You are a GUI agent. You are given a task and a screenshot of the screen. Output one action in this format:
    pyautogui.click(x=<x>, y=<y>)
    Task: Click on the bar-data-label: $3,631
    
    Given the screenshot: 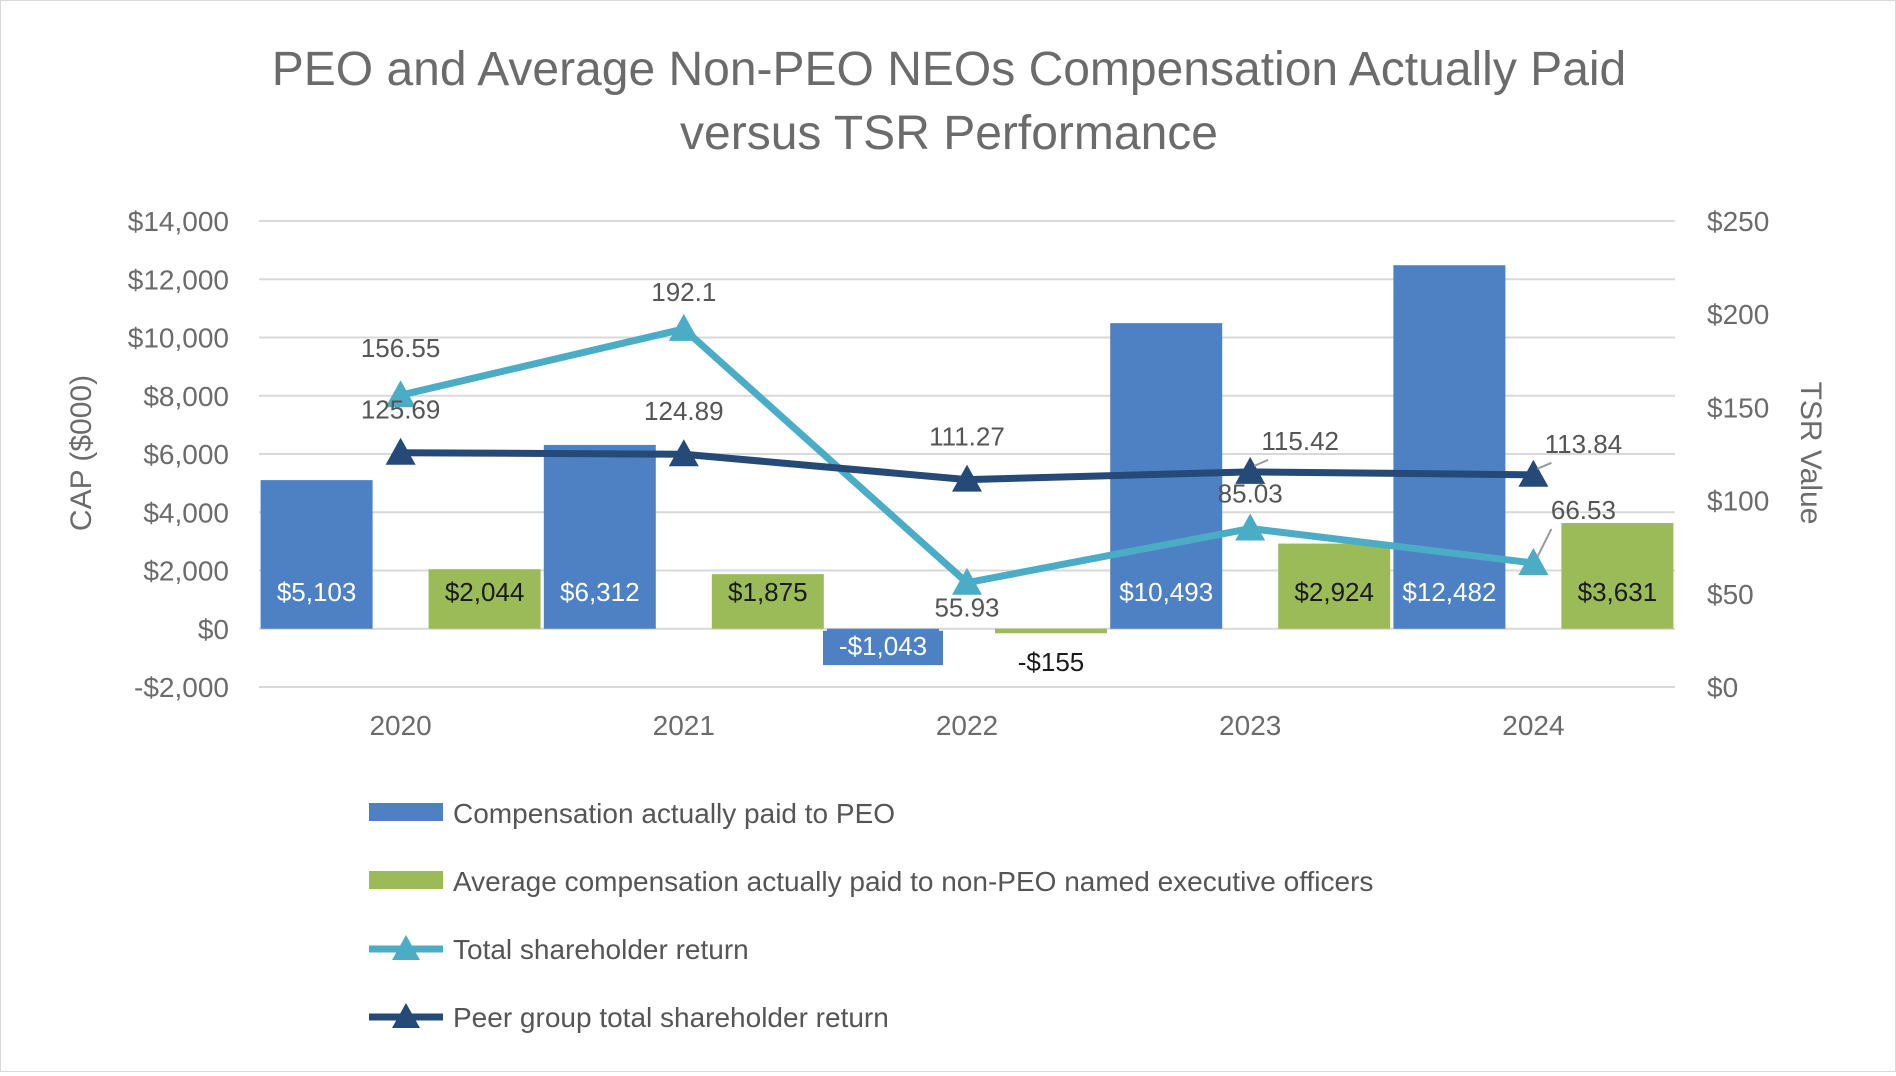 What is the action you would take?
    pyautogui.click(x=1618, y=592)
    